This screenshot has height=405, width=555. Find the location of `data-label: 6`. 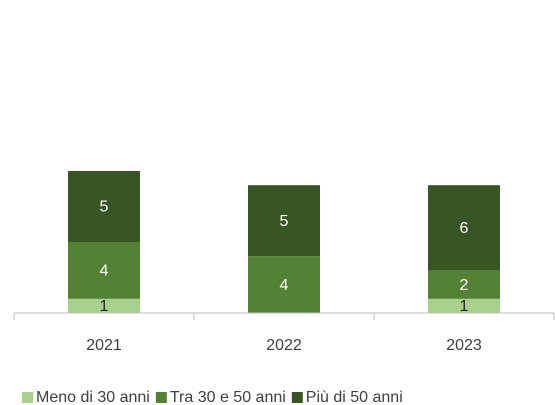

data-label: 6 is located at coordinates (464, 228).